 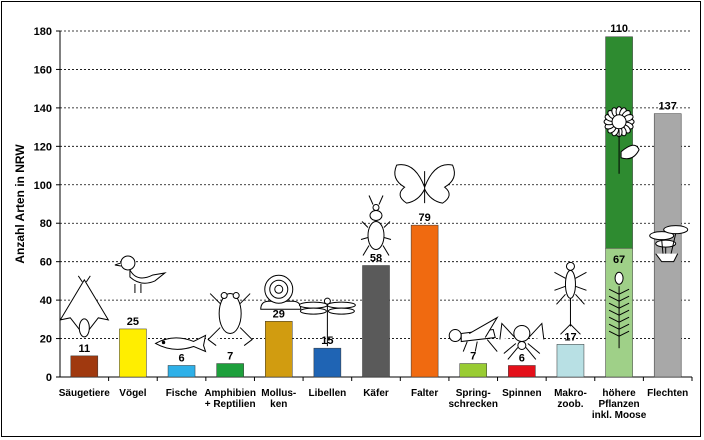 What do you see at coordinates (20, 204) in the screenshot?
I see `y-axis-label: Anzahl Arten in NRW` at bounding box center [20, 204].